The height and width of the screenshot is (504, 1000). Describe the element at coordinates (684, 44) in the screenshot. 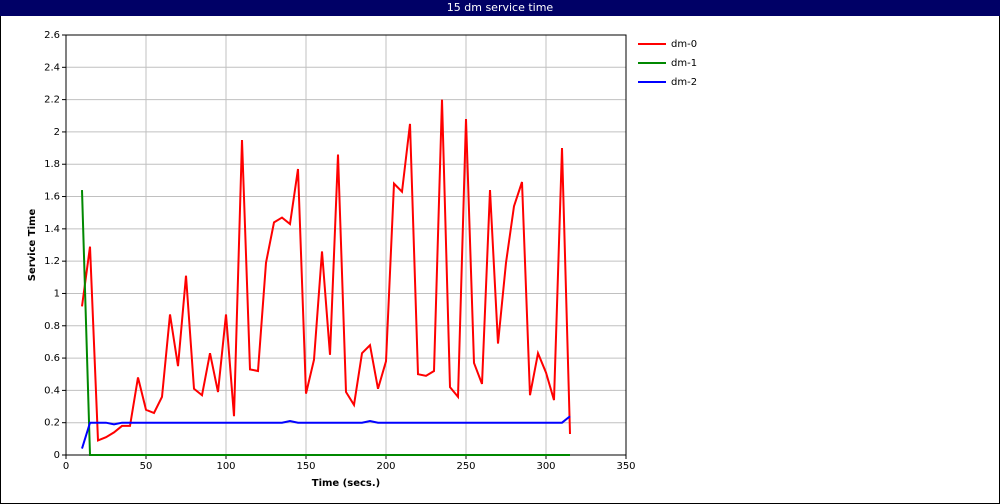

I see `legend-label: dm-0` at that location.